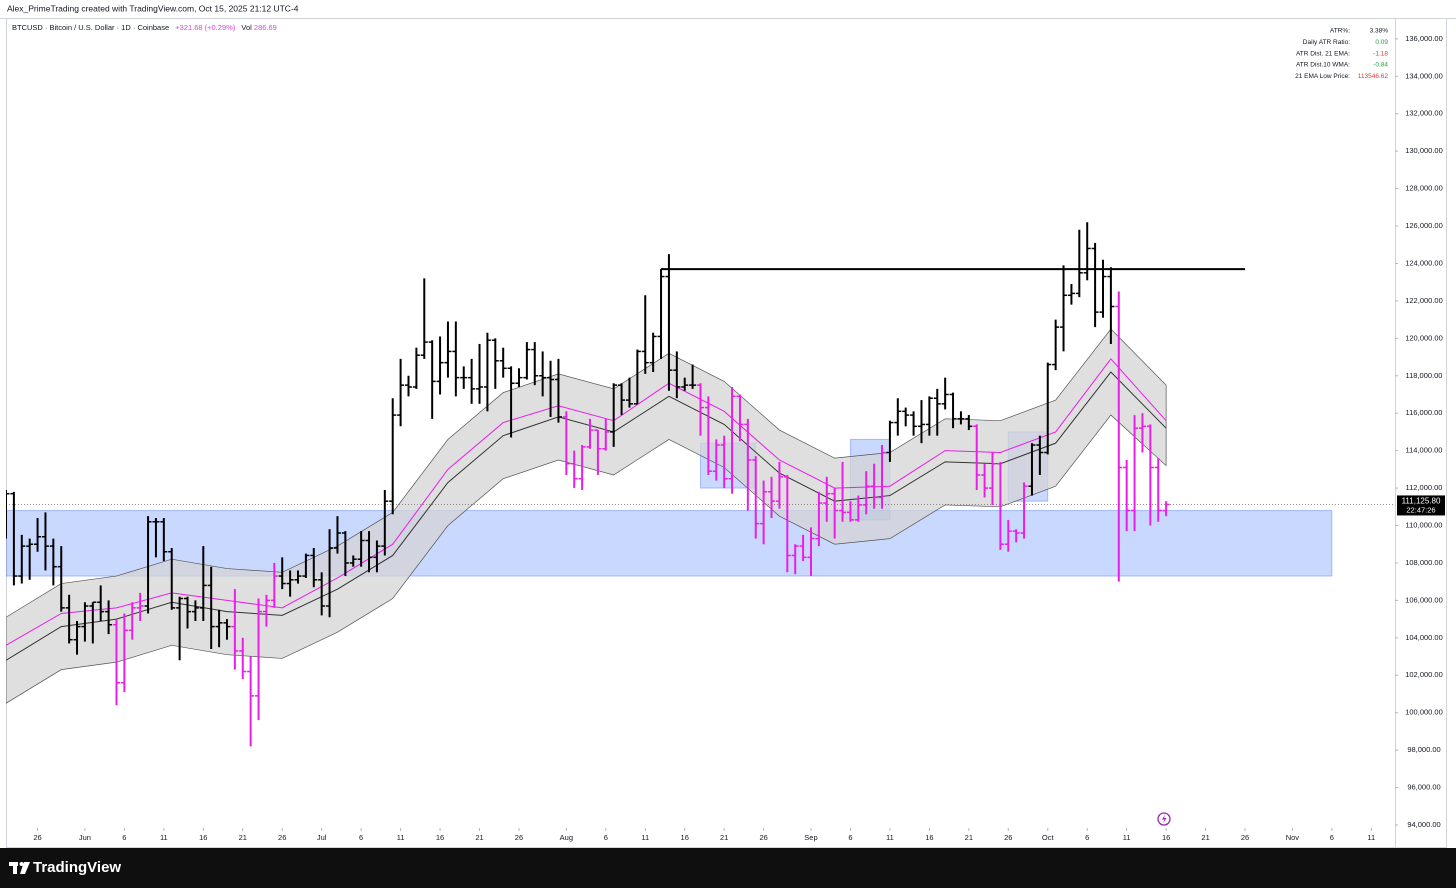 This screenshot has width=1456, height=888. Describe the element at coordinates (85, 837) in the screenshot. I see `x-tick-label: Jun` at that location.